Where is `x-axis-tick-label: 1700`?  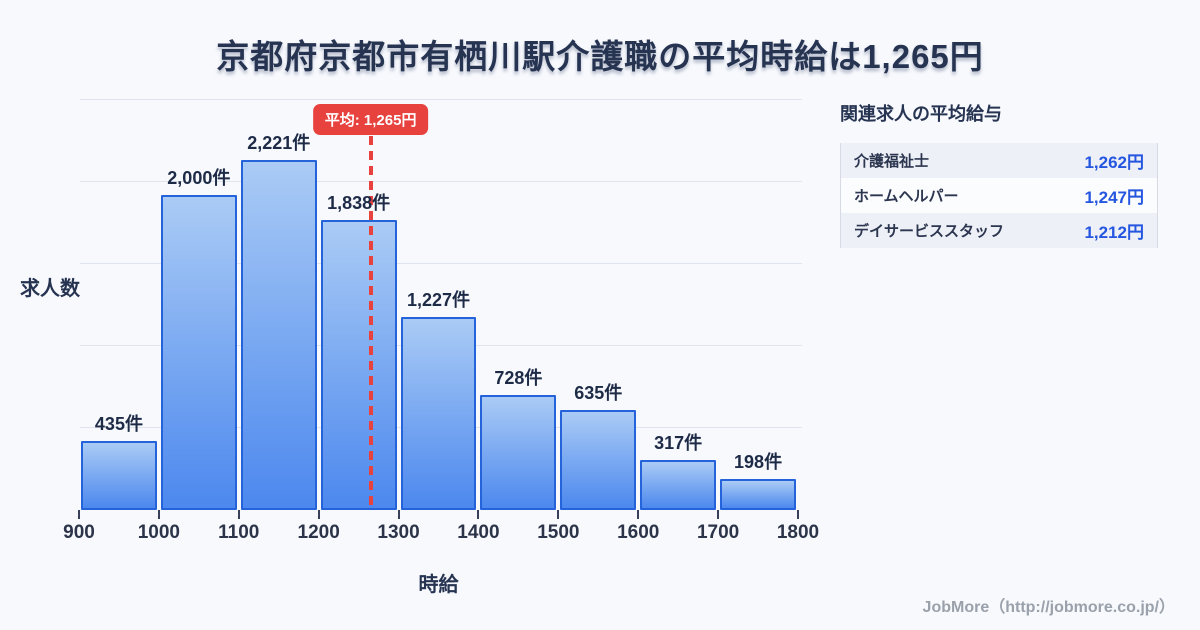
x-axis-tick-label: 1700 is located at coordinates (718, 532).